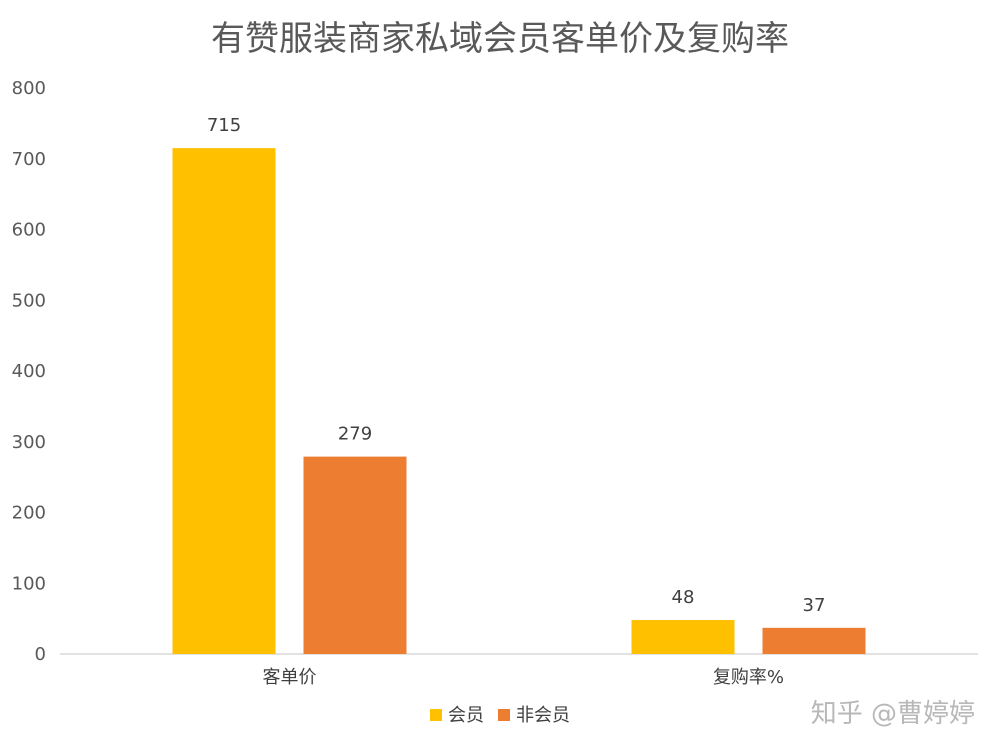  What do you see at coordinates (290, 677) in the screenshot?
I see `category-label: 客单价` at bounding box center [290, 677].